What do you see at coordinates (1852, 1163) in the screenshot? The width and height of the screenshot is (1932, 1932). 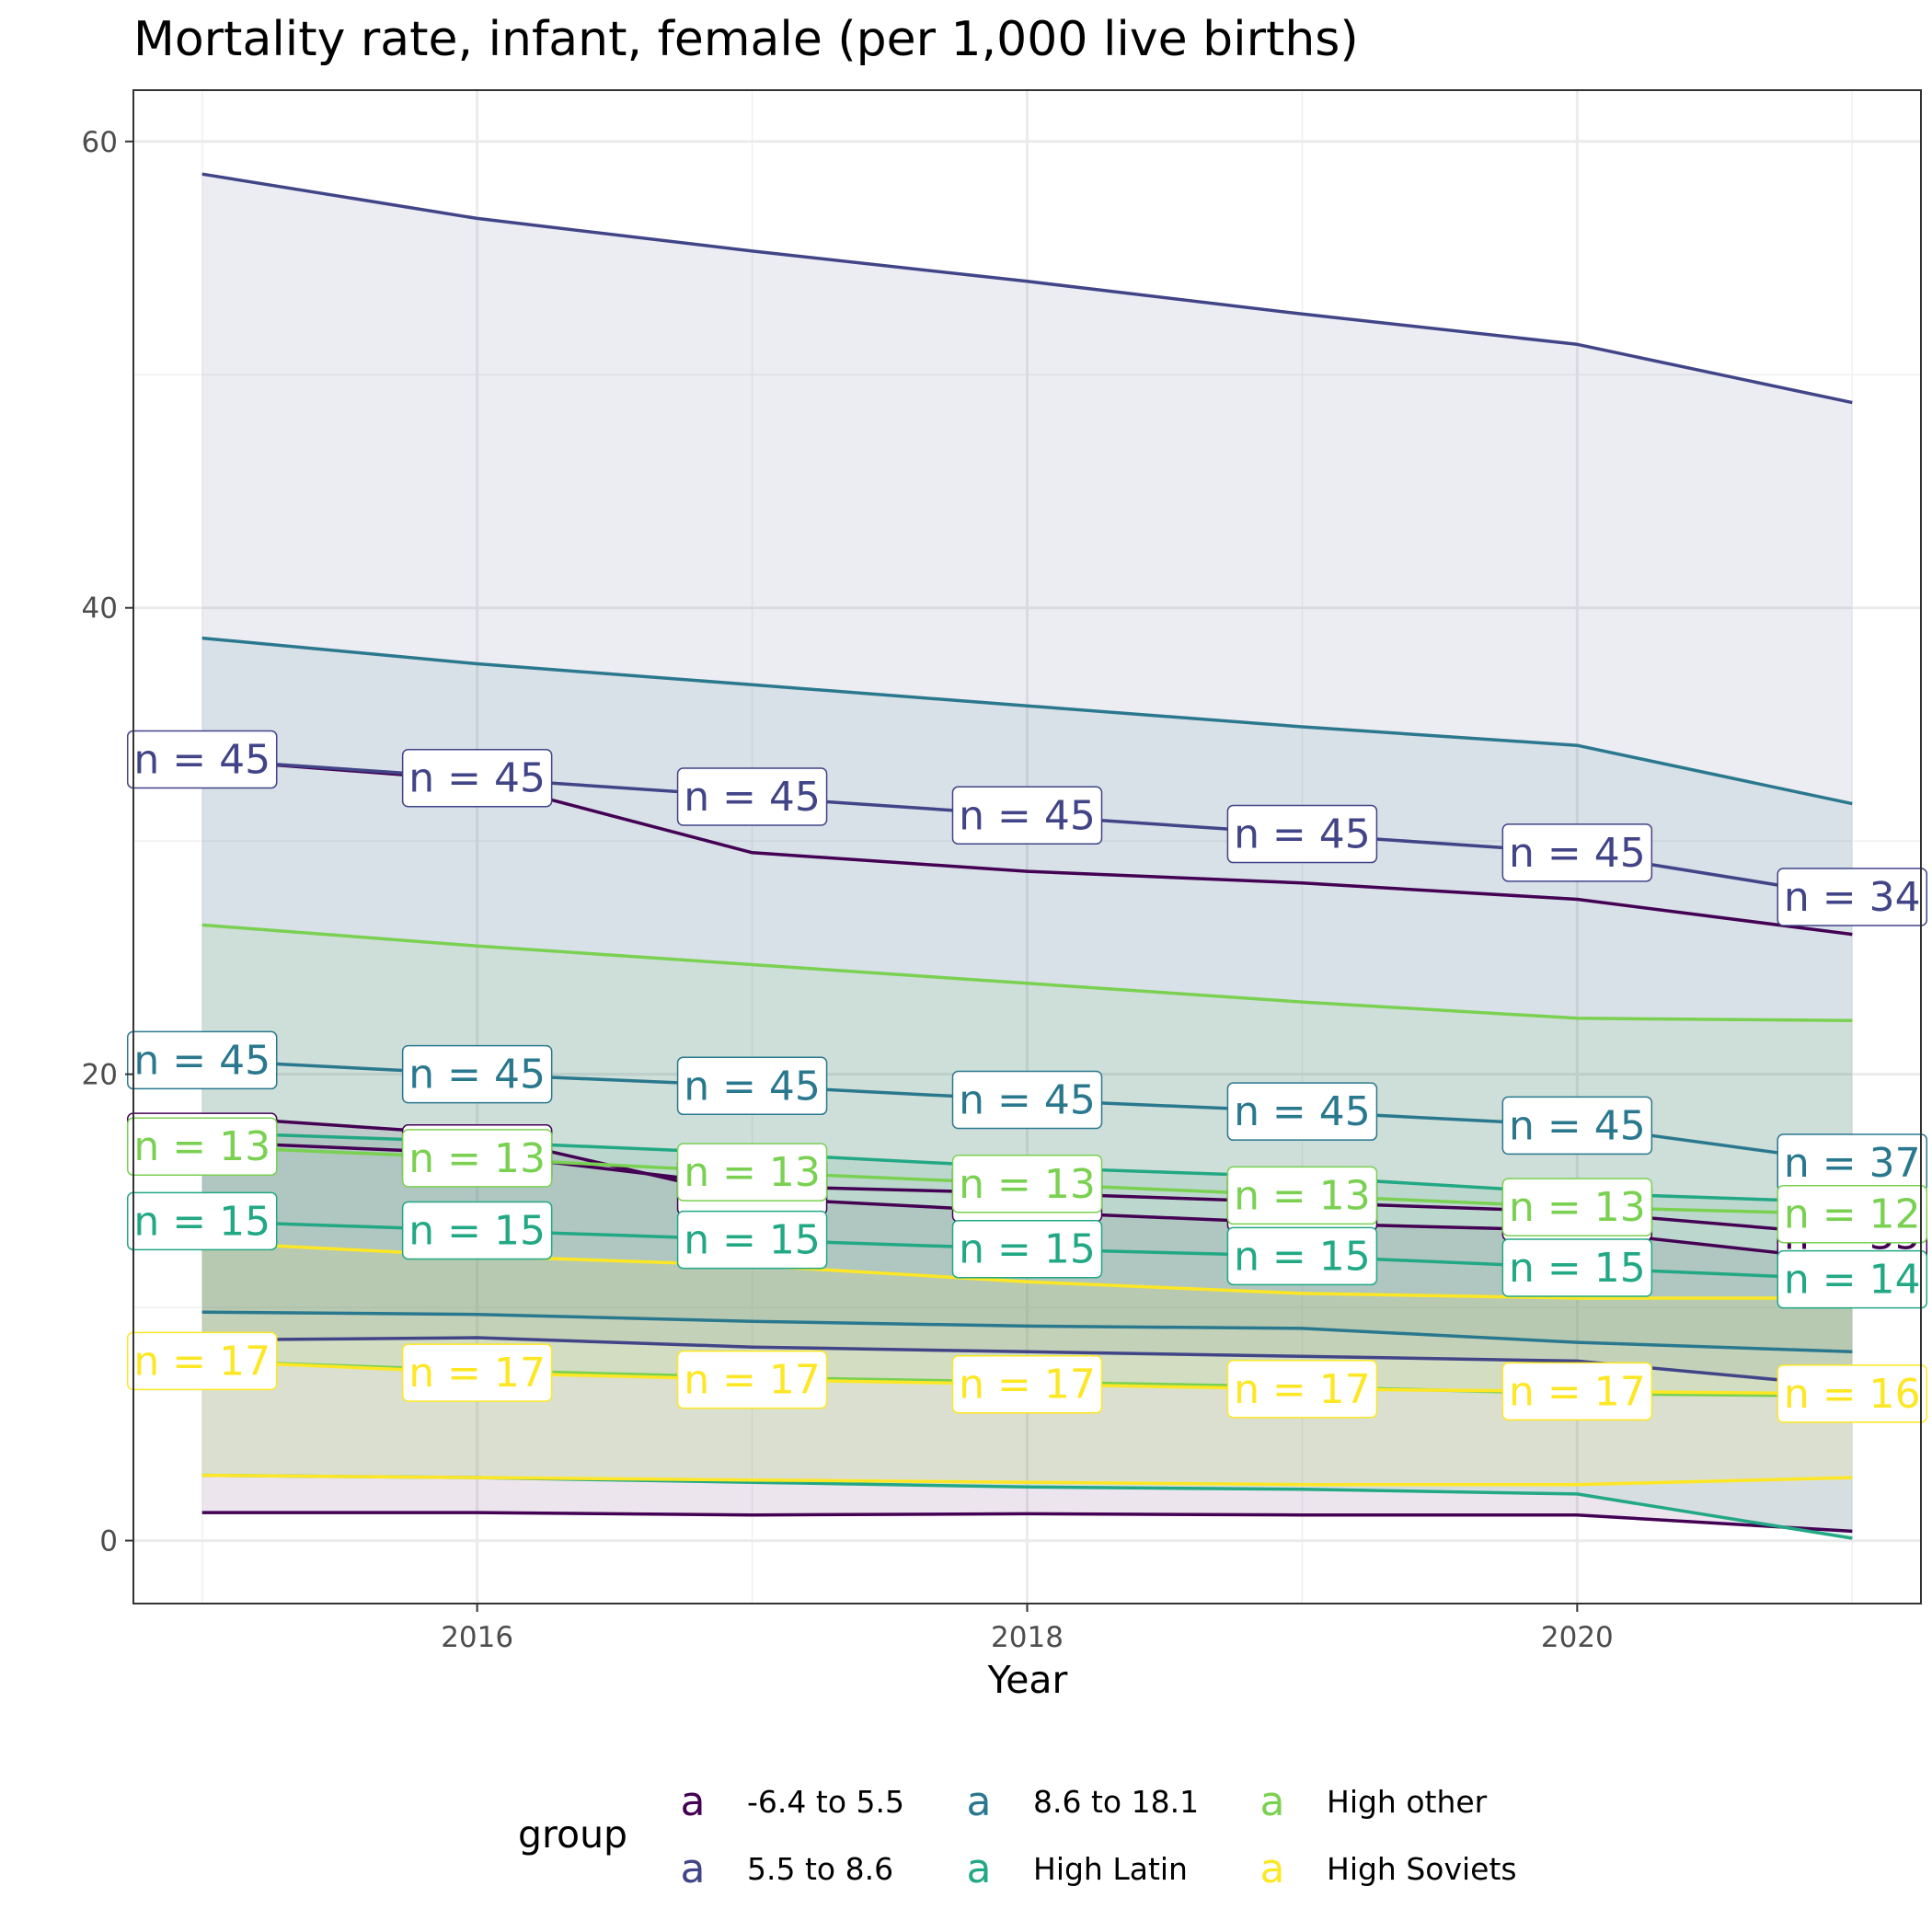 I see `n-label-text: n = 37` at bounding box center [1852, 1163].